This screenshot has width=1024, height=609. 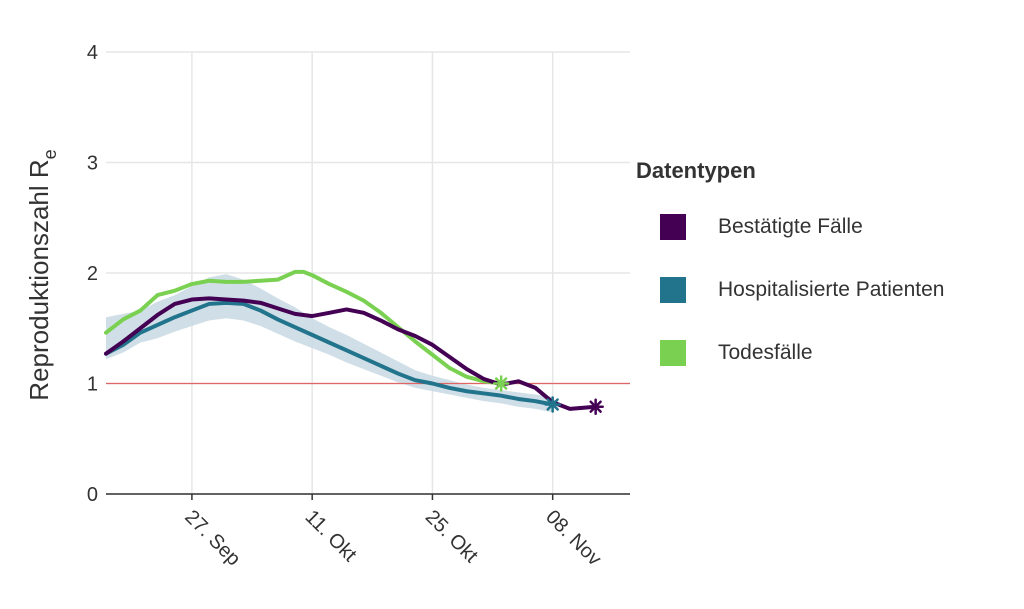 What do you see at coordinates (392, 538) in the screenshot?
I see `x-tick-labels: 27. Sep 11. Okt 25. Okt 08. Nov` at bounding box center [392, 538].